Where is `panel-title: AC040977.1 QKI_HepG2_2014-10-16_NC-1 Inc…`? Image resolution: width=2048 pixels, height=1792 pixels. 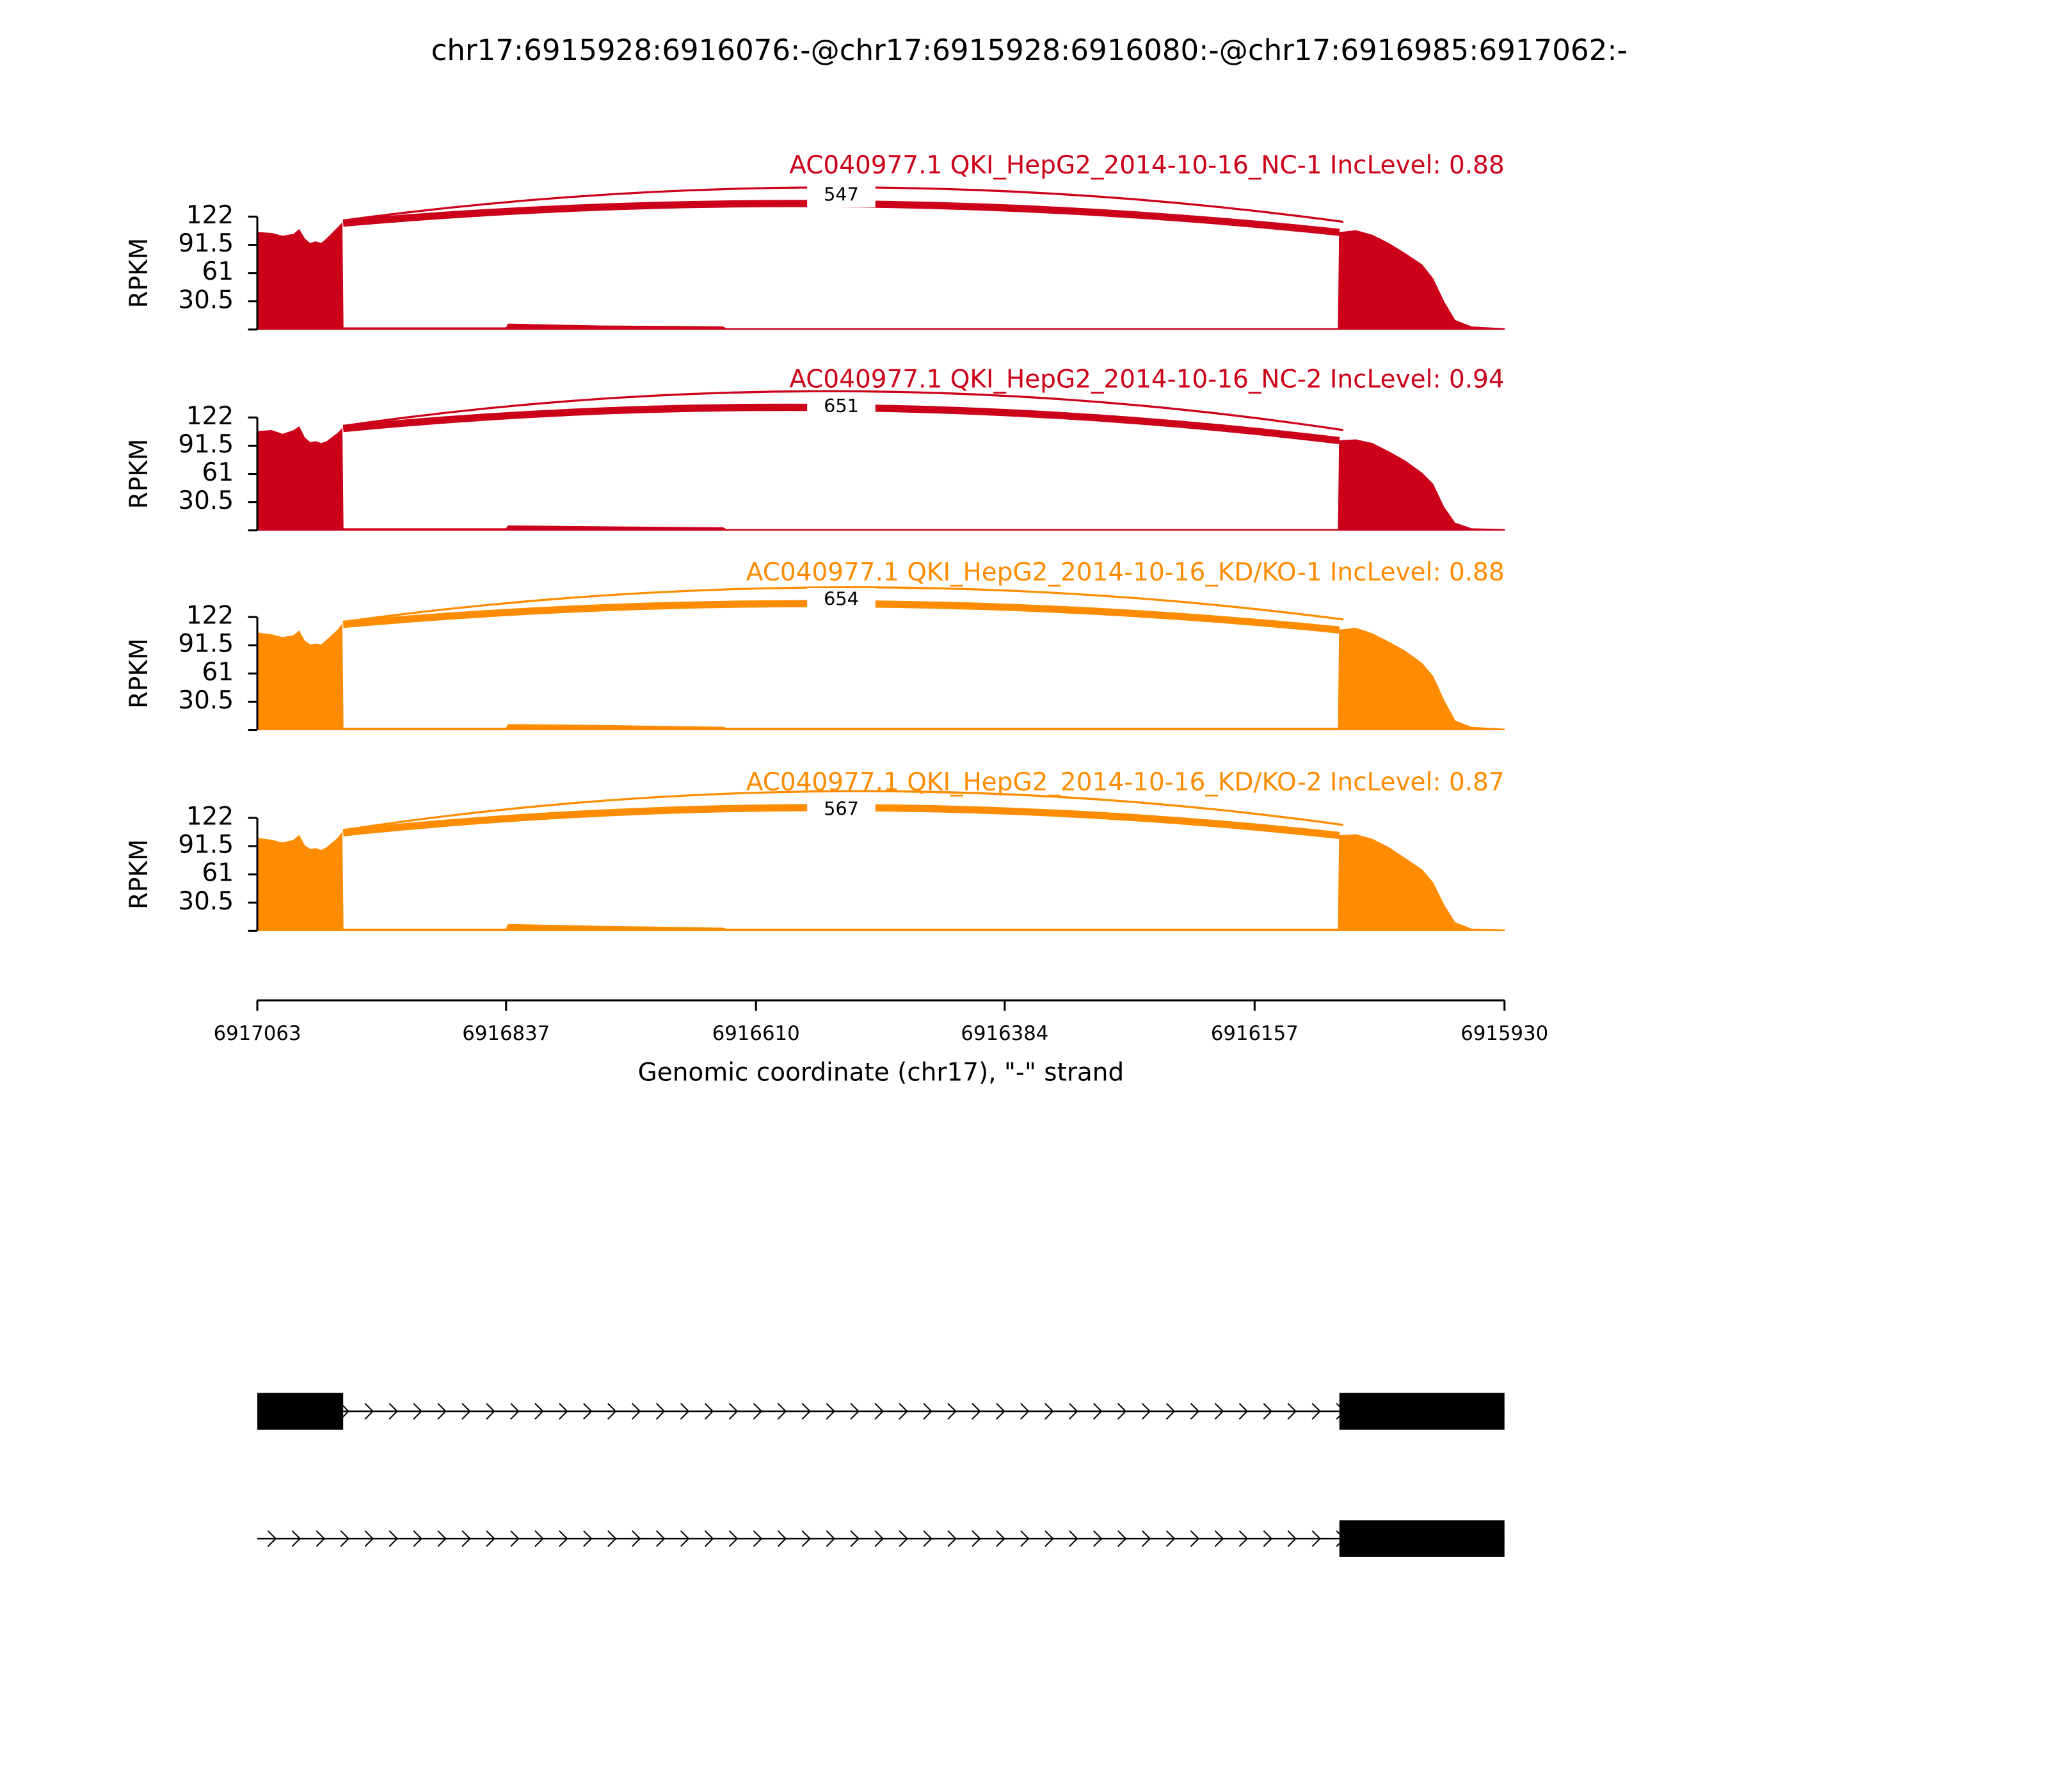 panel-title: AC040977.1 QKI_HepG2_2014-10-16_NC-1 Inc… is located at coordinates (1147, 165).